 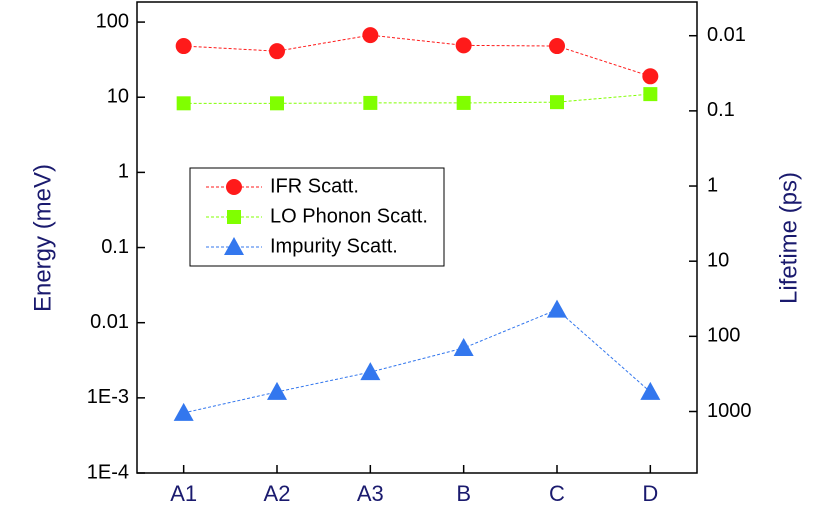 What do you see at coordinates (718, 260) in the screenshot?
I see `y2-tick-label: 10` at bounding box center [718, 260].